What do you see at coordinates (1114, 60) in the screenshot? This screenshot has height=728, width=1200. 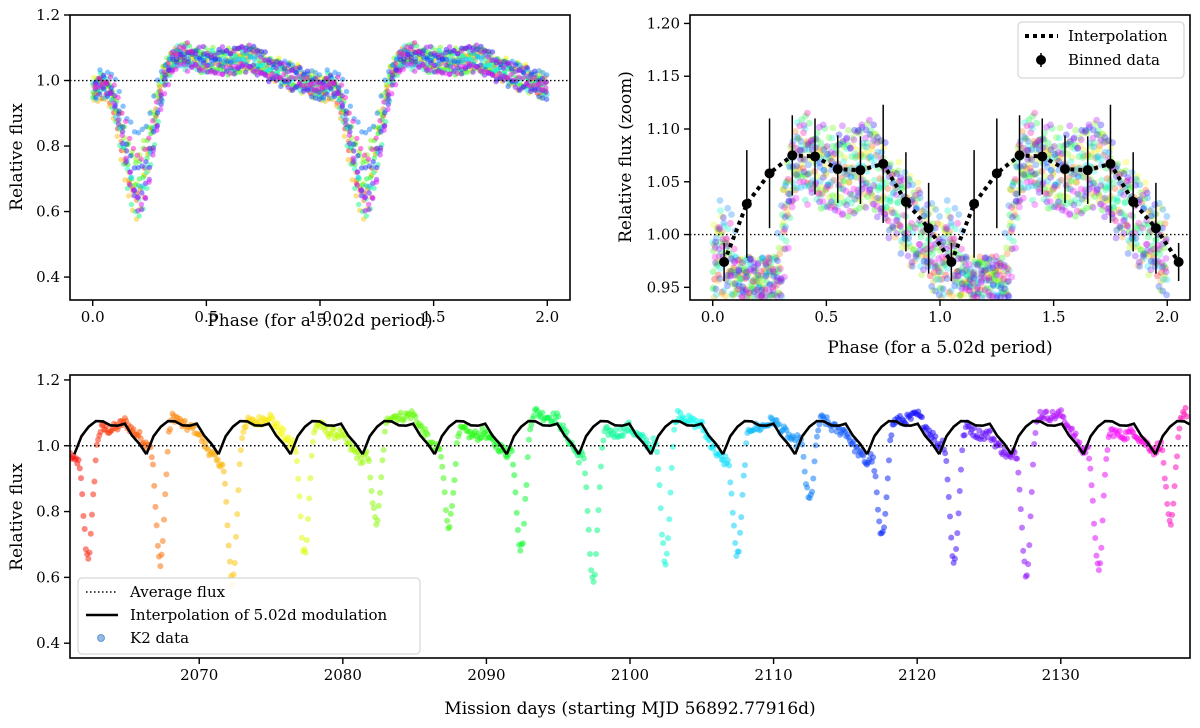 I see `legend-binned-label: Binned data` at bounding box center [1114, 60].